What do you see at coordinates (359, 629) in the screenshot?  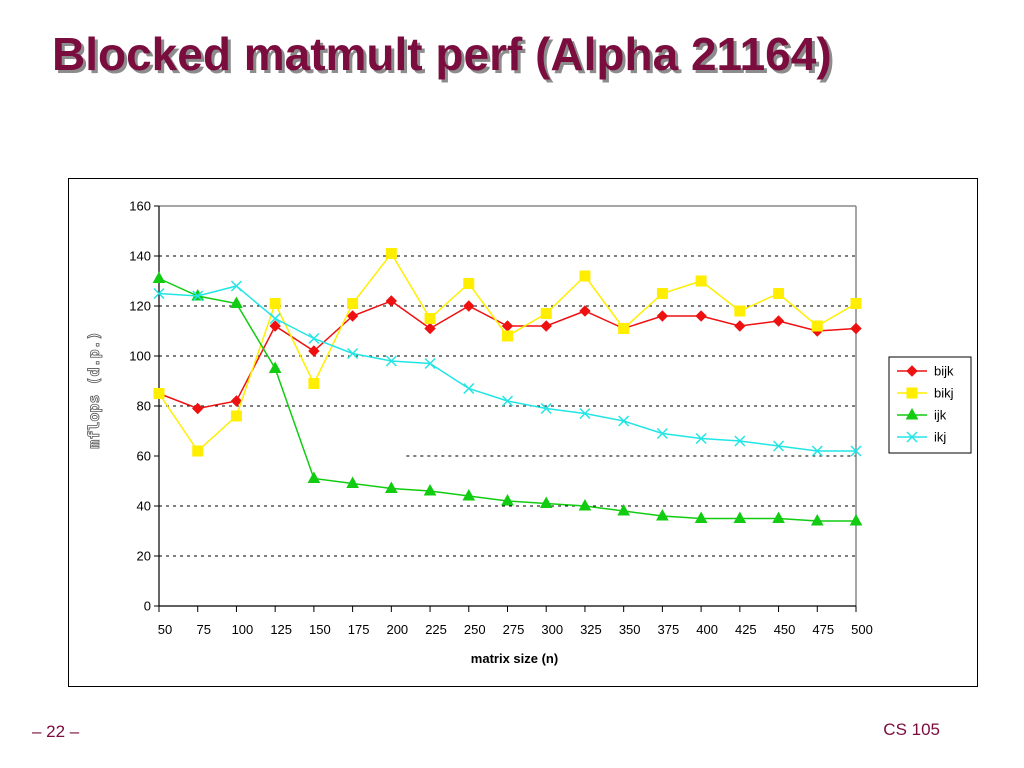 I see `x-tick-label: 175` at bounding box center [359, 629].